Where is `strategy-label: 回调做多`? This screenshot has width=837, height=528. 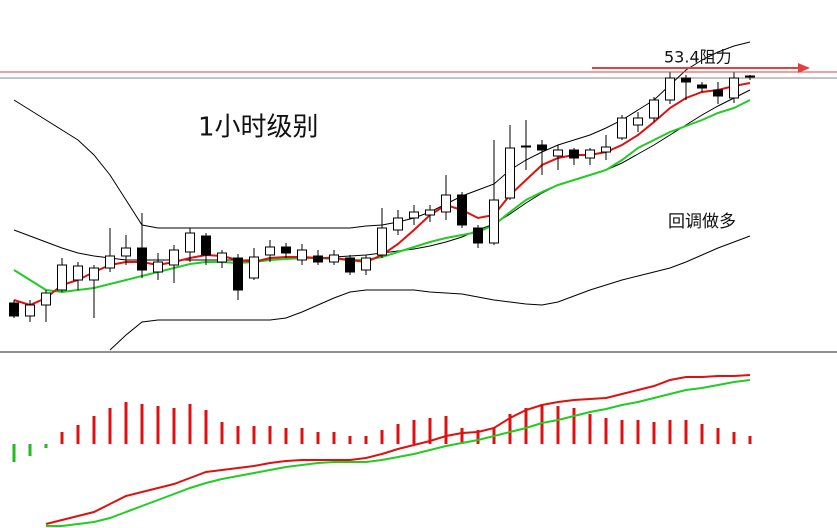
strategy-label: 回调做多 is located at coordinates (702, 222).